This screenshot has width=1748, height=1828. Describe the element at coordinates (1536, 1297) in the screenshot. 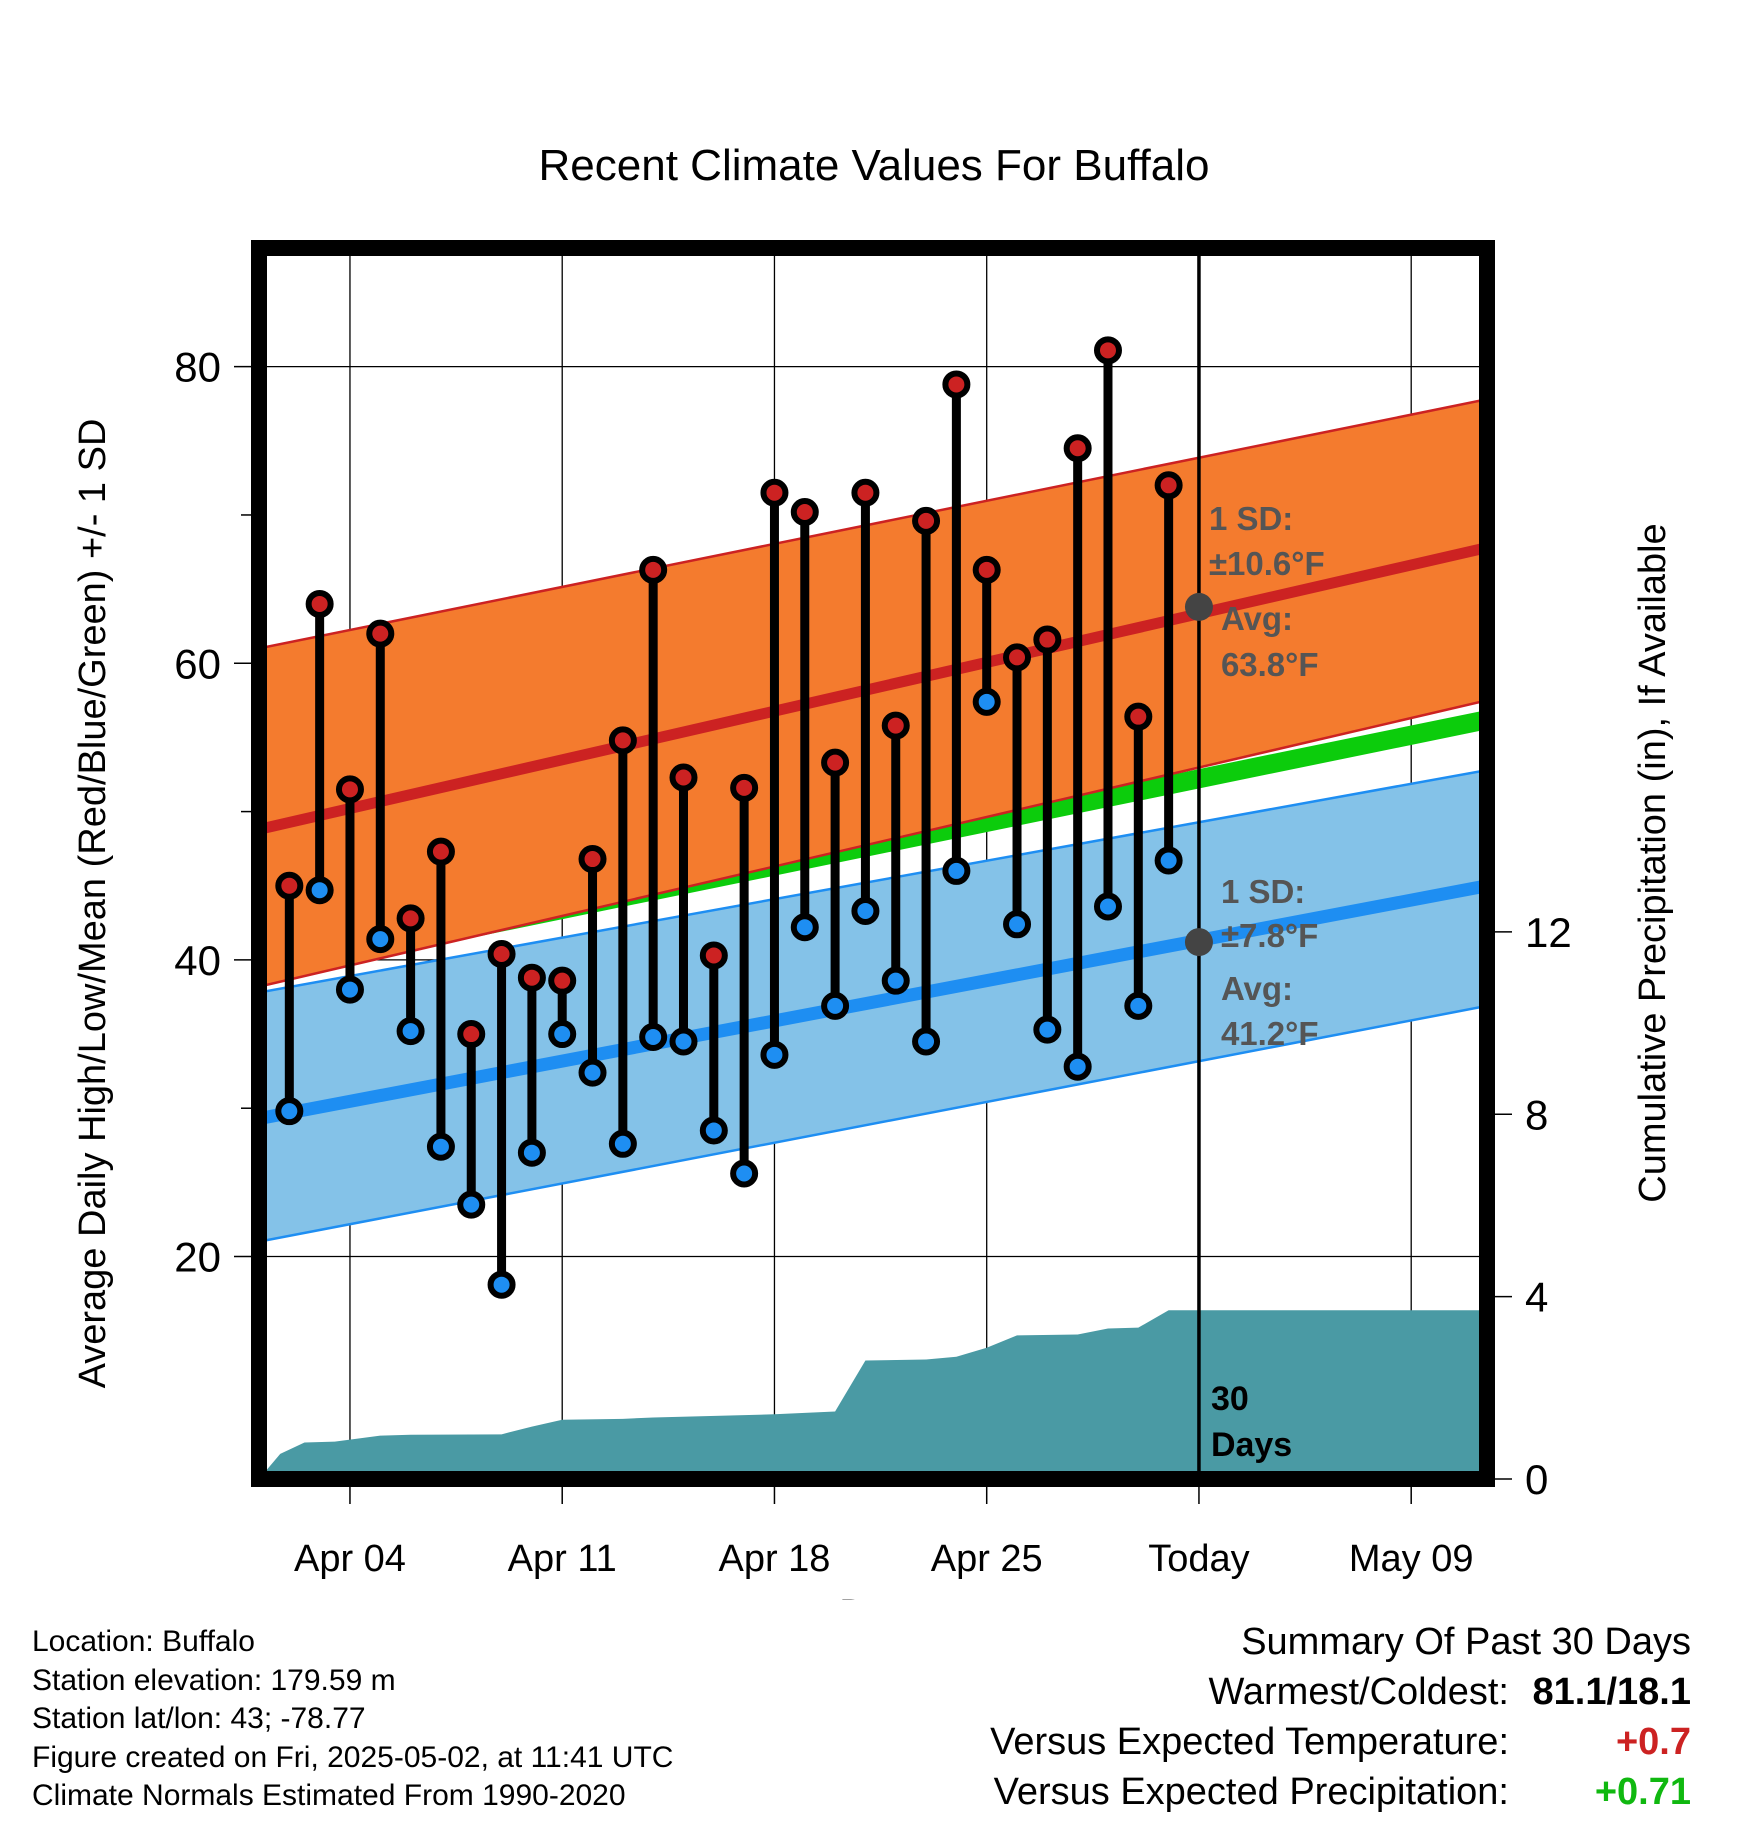

I see `y-right-tick-label-1: 4` at that location.